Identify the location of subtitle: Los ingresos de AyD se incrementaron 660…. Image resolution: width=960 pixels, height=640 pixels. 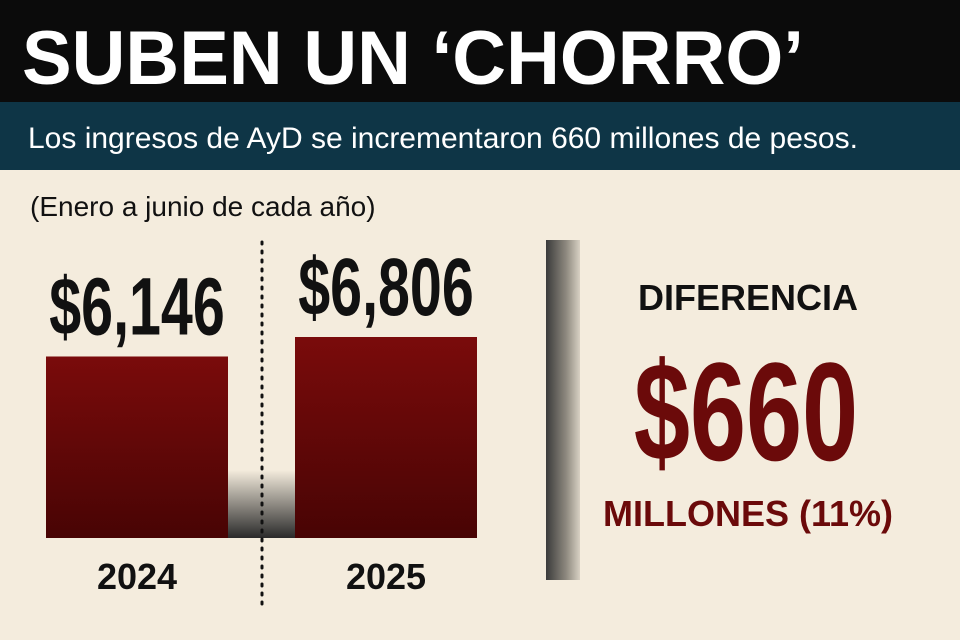
(443, 138).